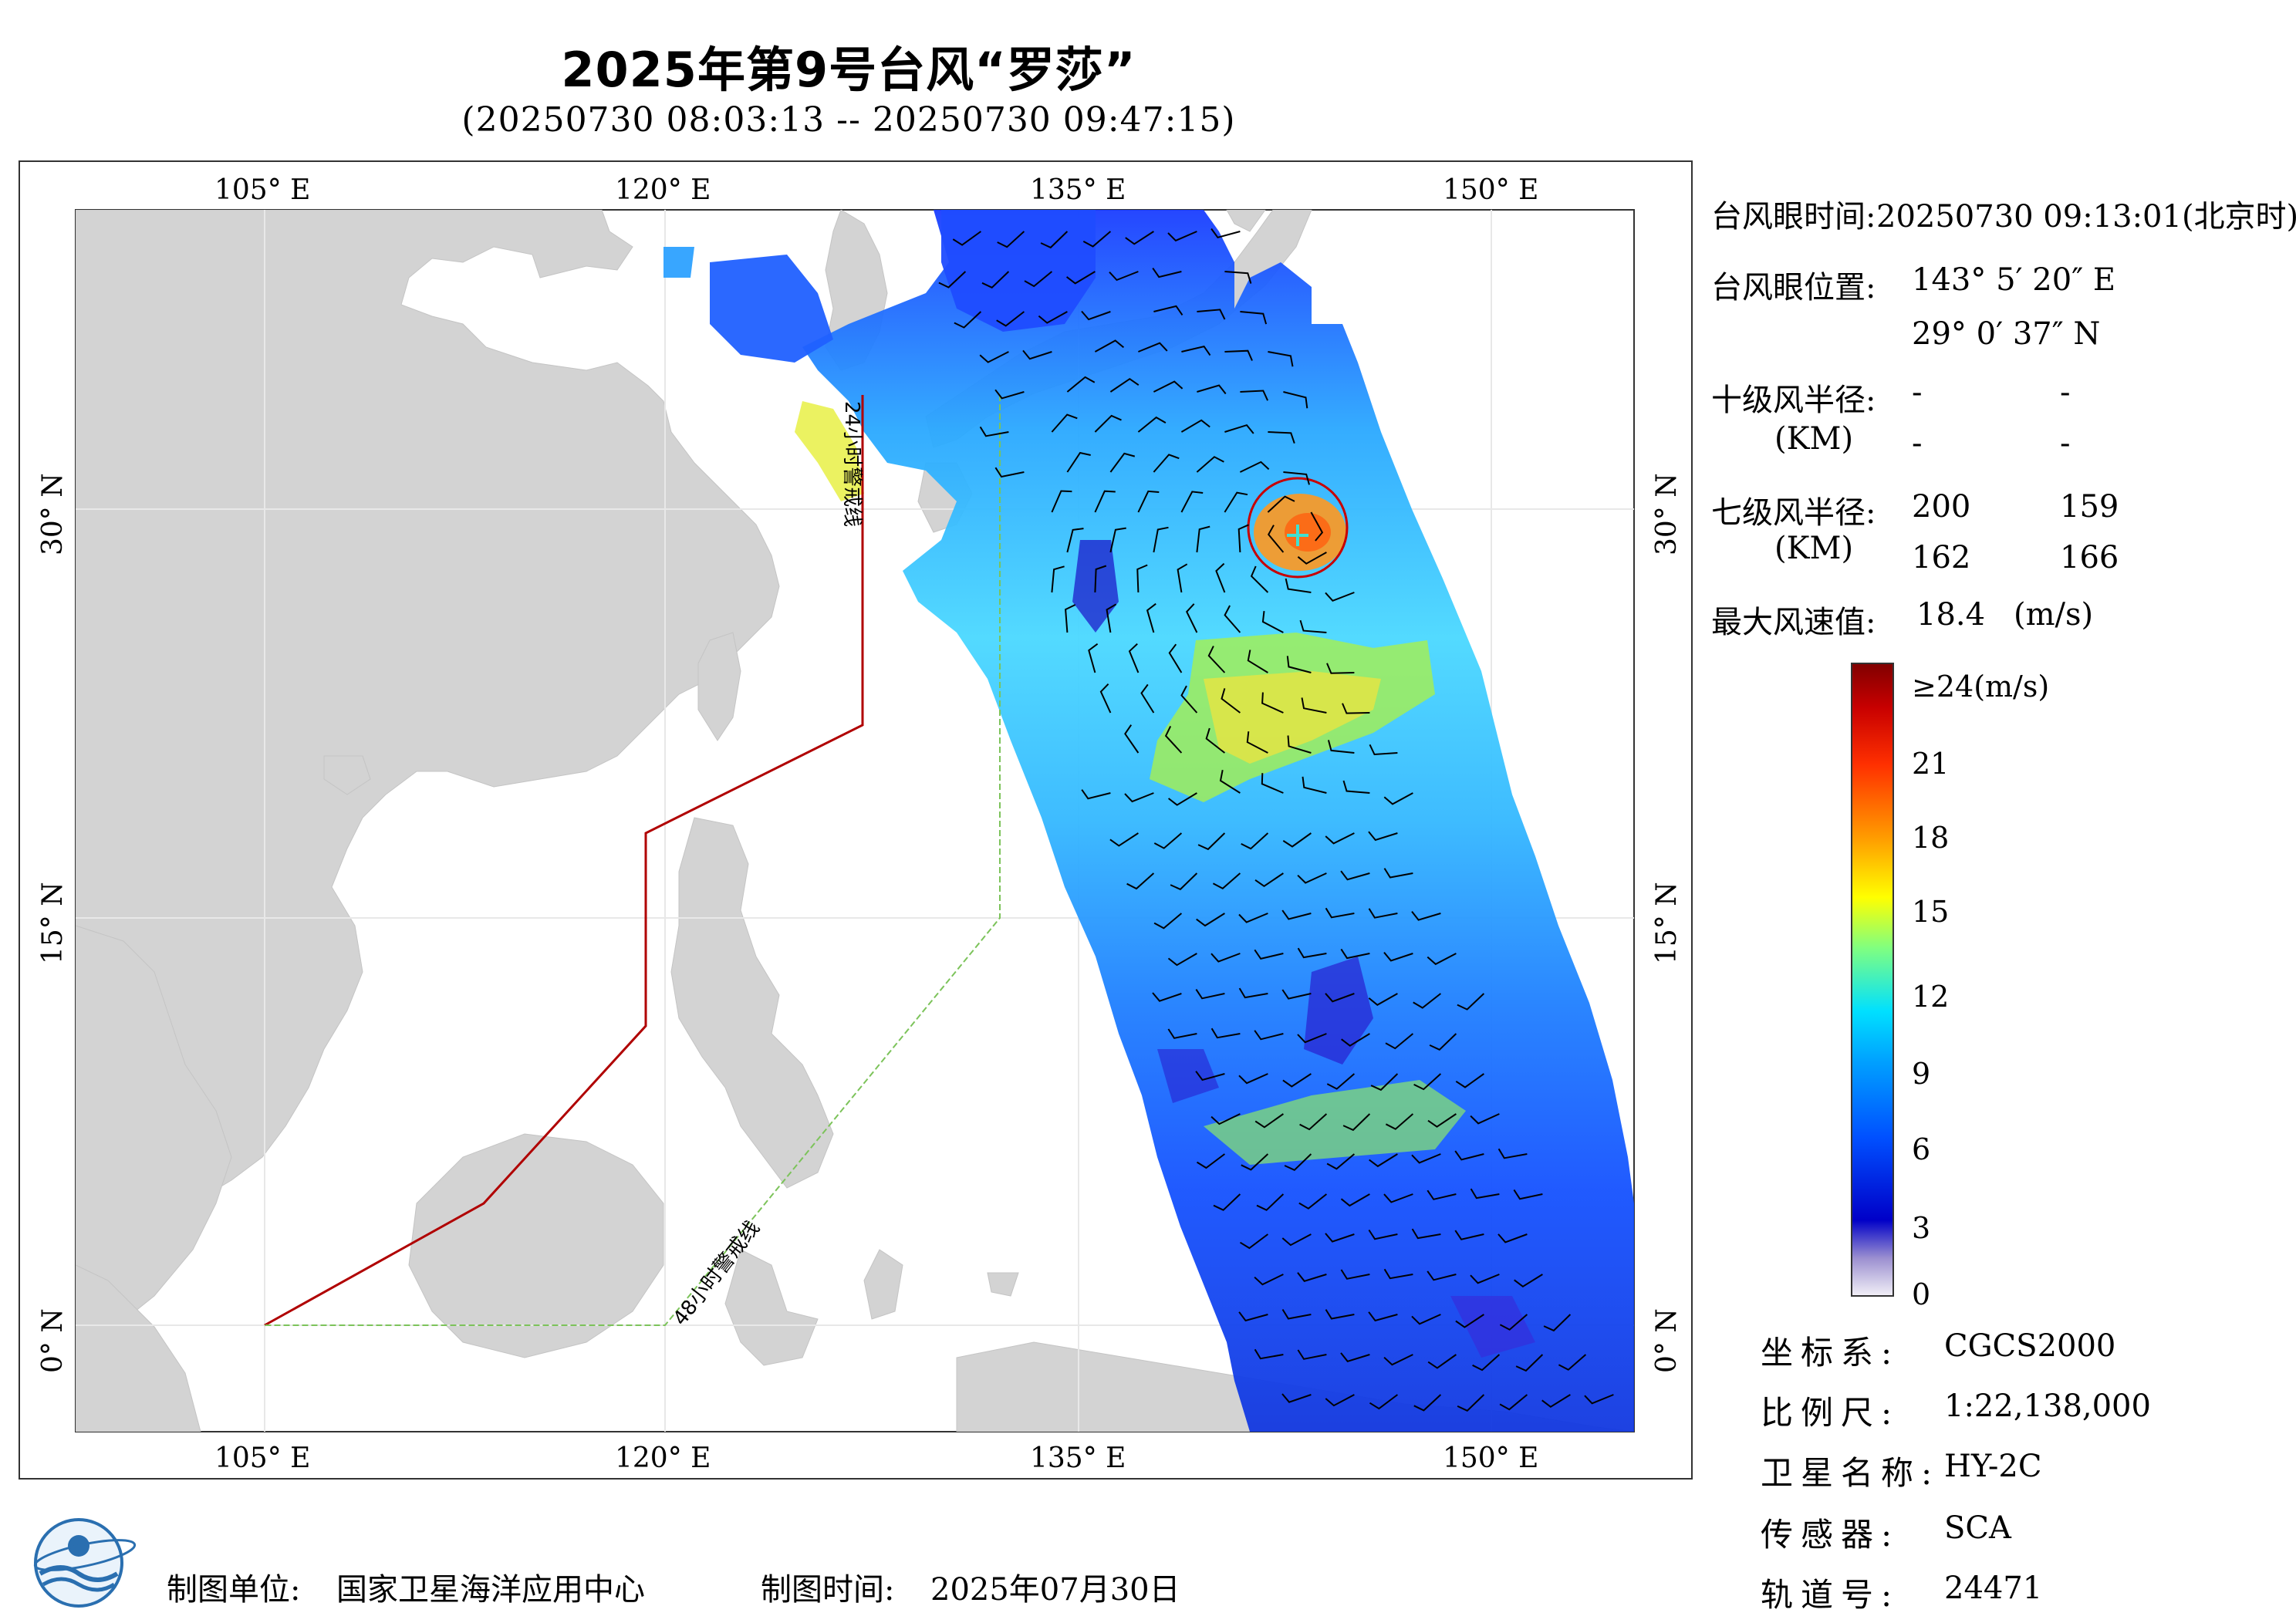  Describe the element at coordinates (828, 1590) in the screenshot. I see `map-time-label: 制图时间:` at that location.